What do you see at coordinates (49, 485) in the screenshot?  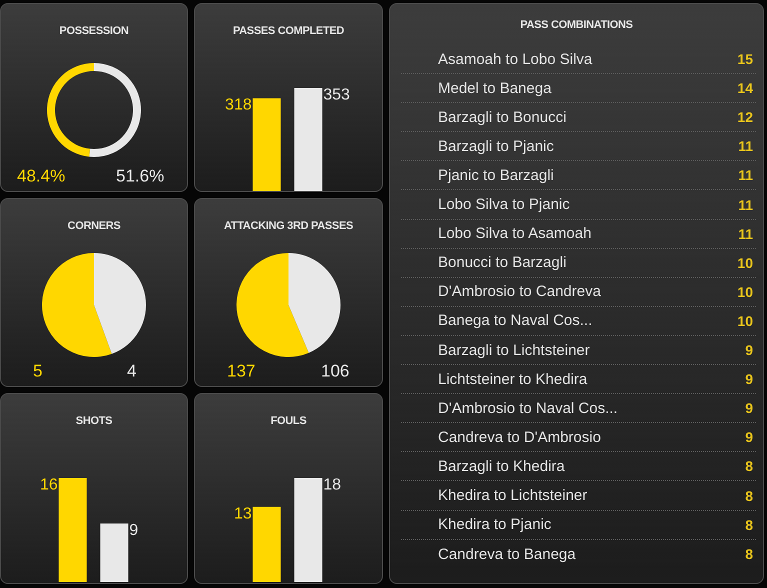 I see `data-label: 16` at bounding box center [49, 485].